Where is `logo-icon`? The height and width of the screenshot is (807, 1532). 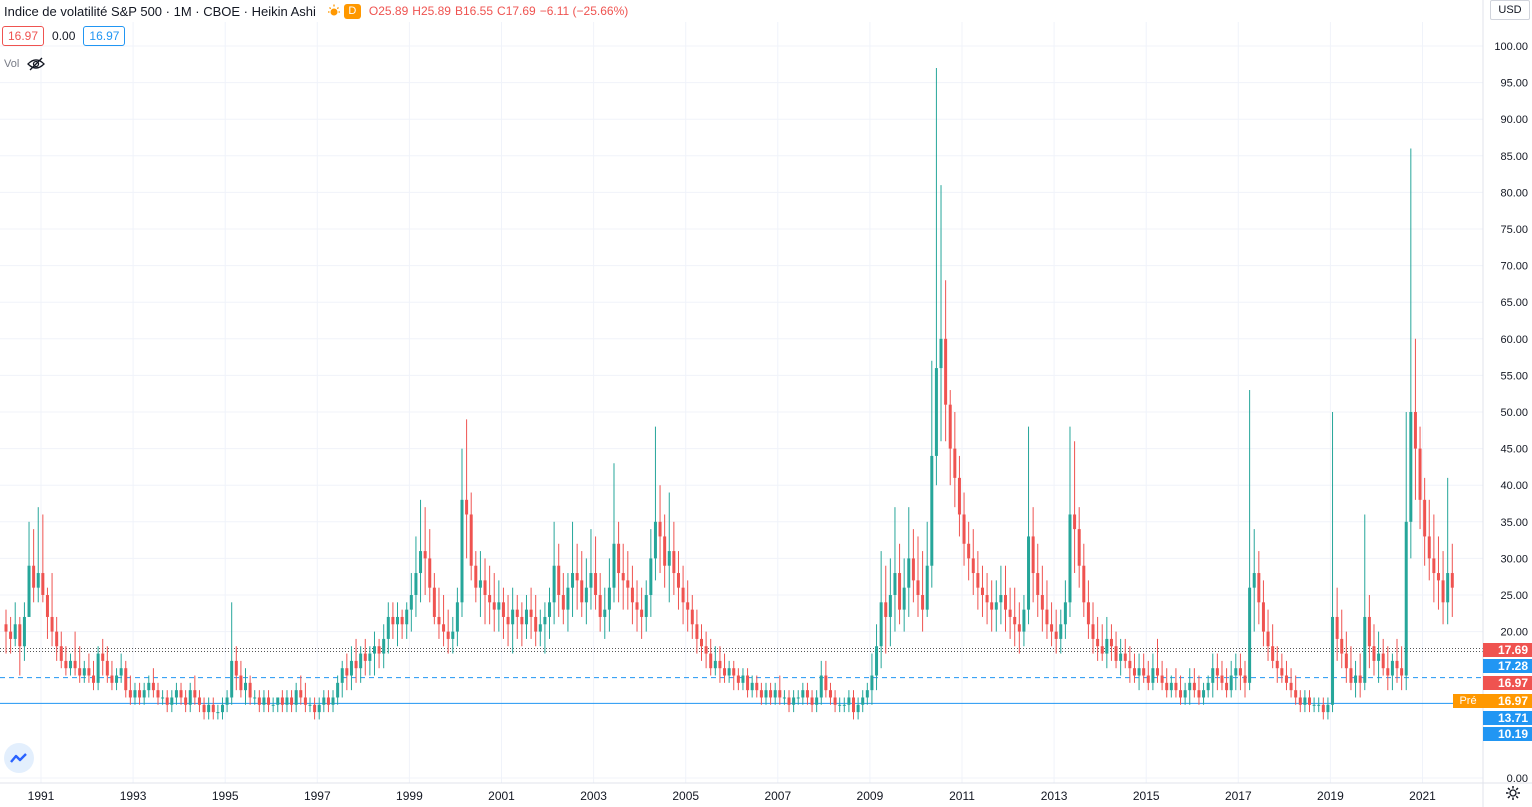 logo-icon is located at coordinates (18, 758).